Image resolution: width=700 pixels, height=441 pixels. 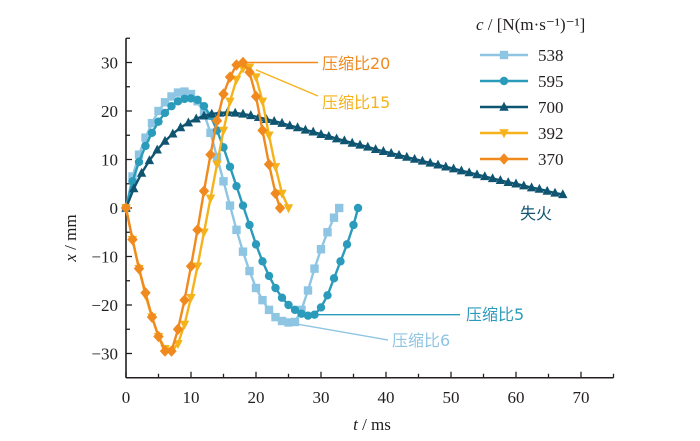 I want to click on annotation-misfire: 失火, so click(x=536, y=213).